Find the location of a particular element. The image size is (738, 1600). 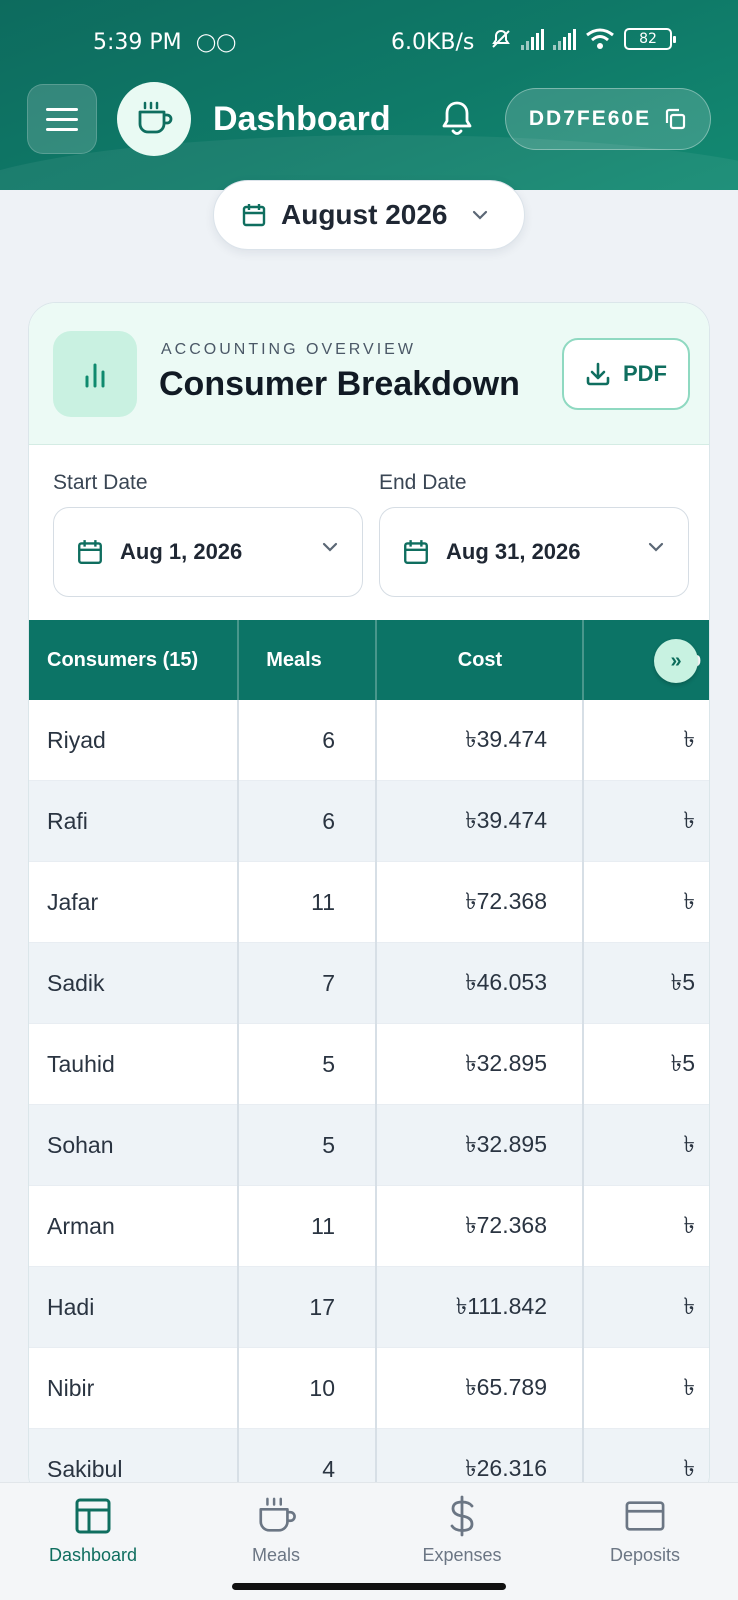

start-date-picker: Aug 1, 2026 is located at coordinates (208, 552).